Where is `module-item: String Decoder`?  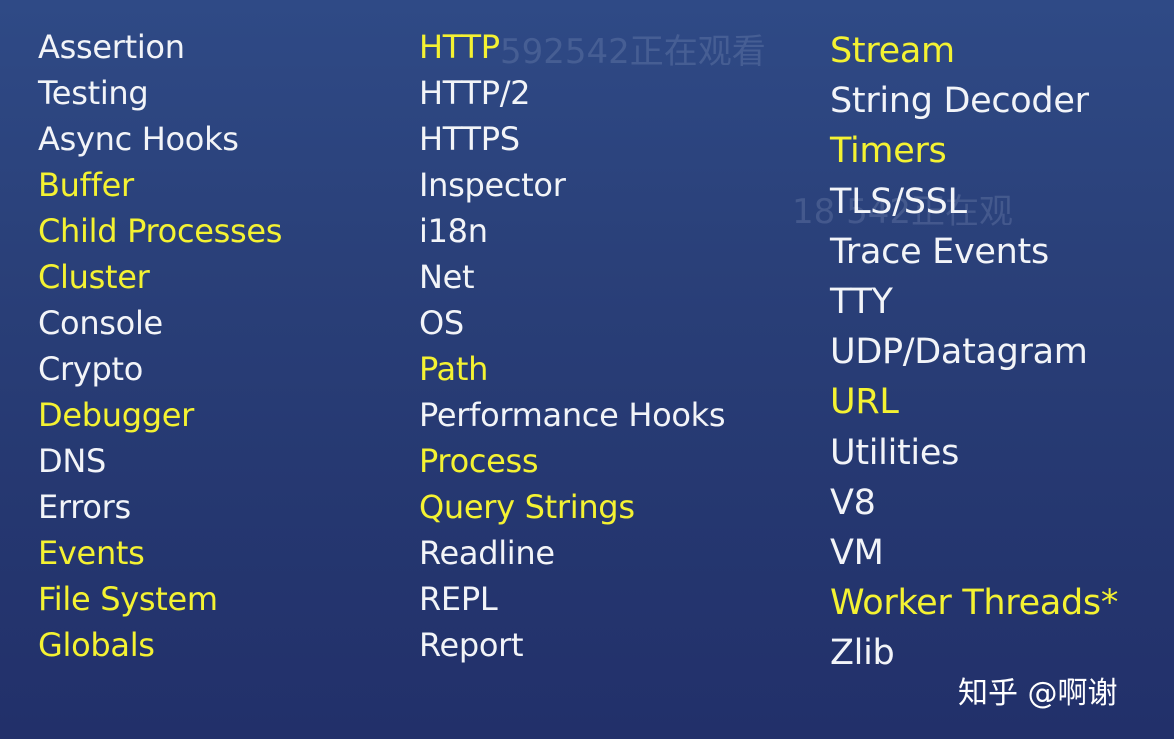
module-item: String Decoder is located at coordinates (959, 101).